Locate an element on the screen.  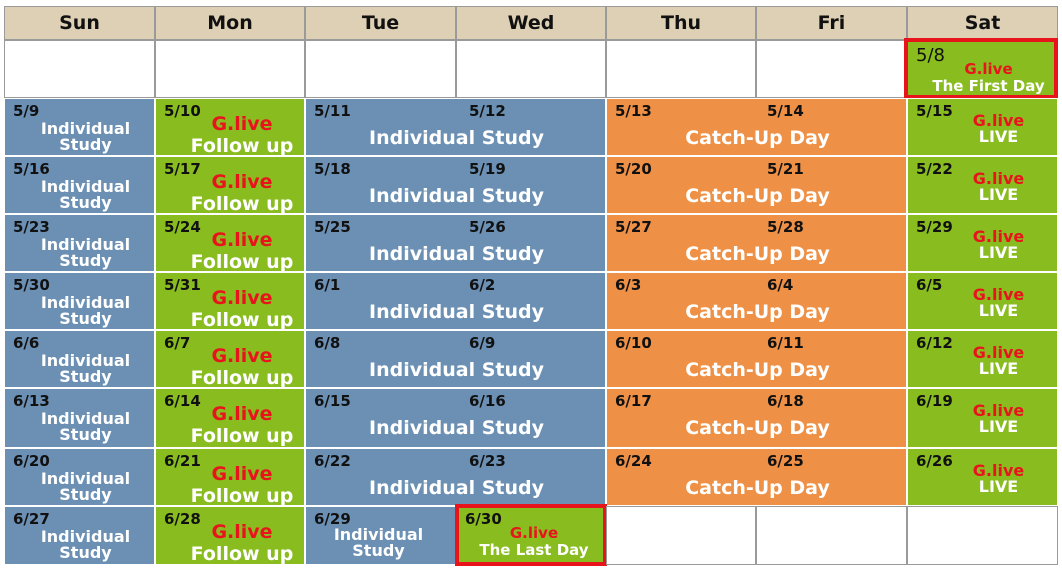
follow-up-cell: 5/17 G.live Follow up is located at coordinates (230, 185).